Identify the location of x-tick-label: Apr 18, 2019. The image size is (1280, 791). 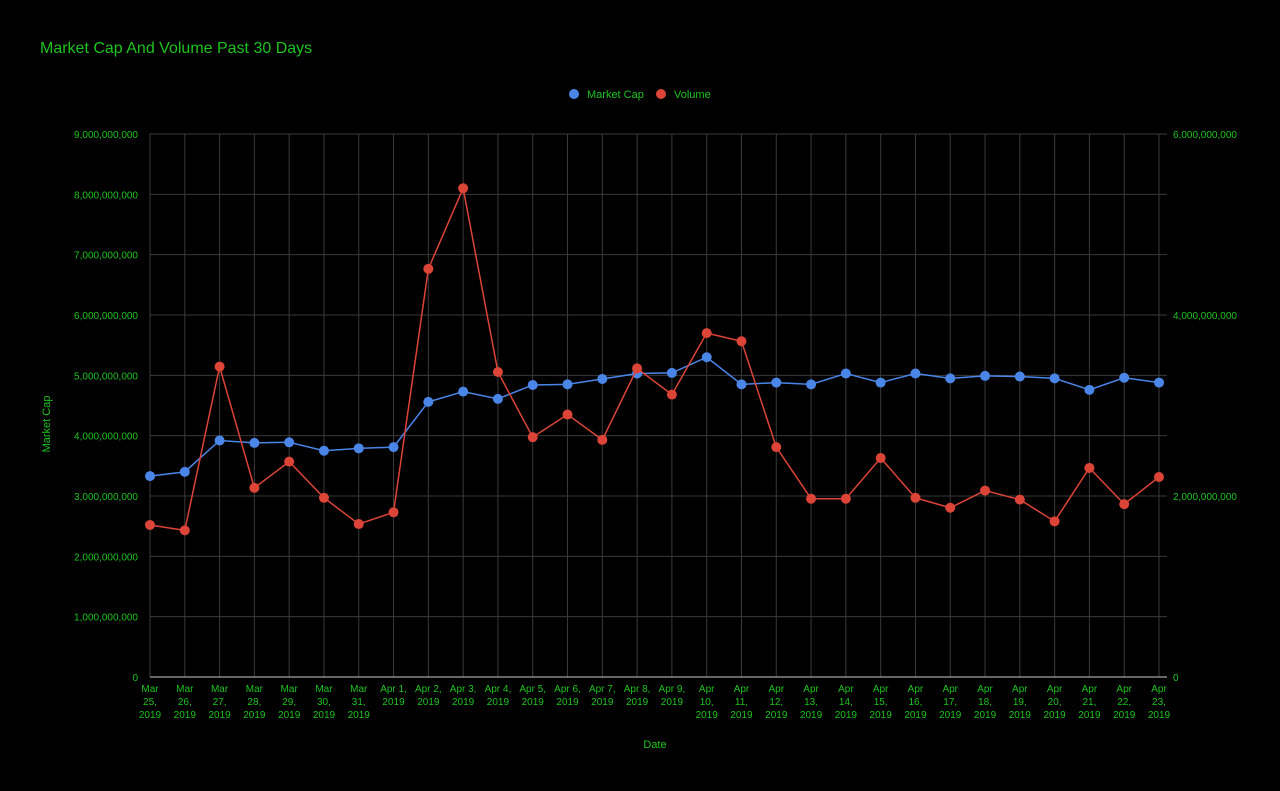
(985, 702).